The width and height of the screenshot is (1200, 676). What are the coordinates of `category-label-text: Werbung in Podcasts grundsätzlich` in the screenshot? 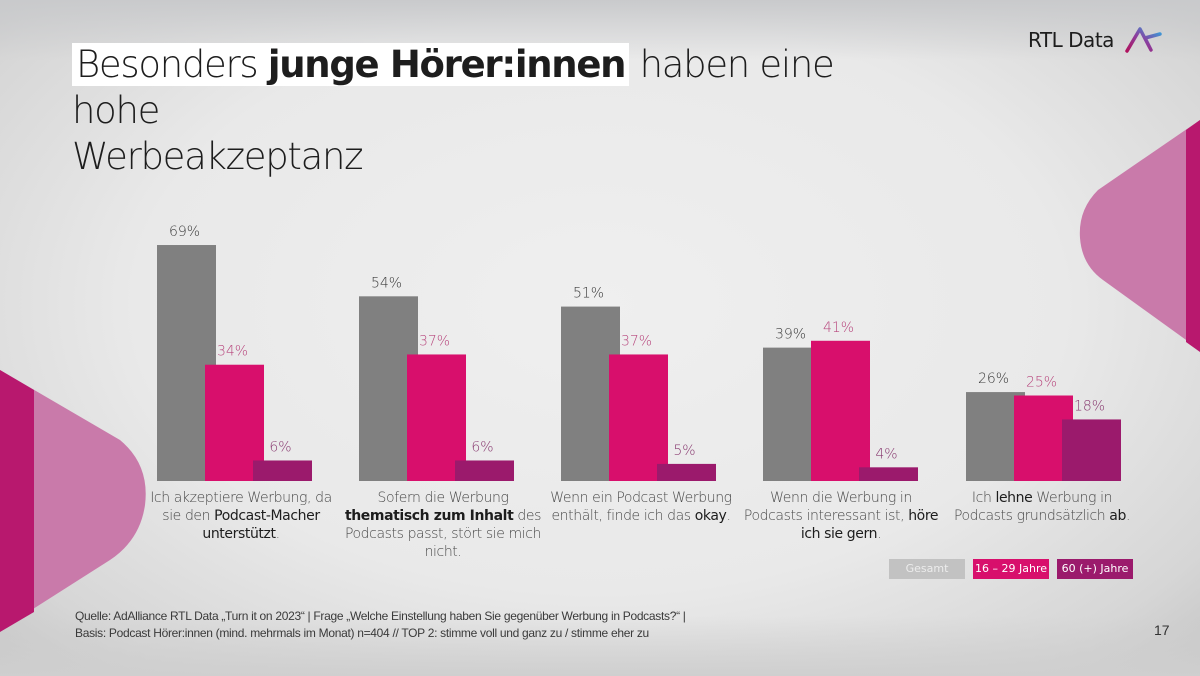 It's located at (1033, 507).